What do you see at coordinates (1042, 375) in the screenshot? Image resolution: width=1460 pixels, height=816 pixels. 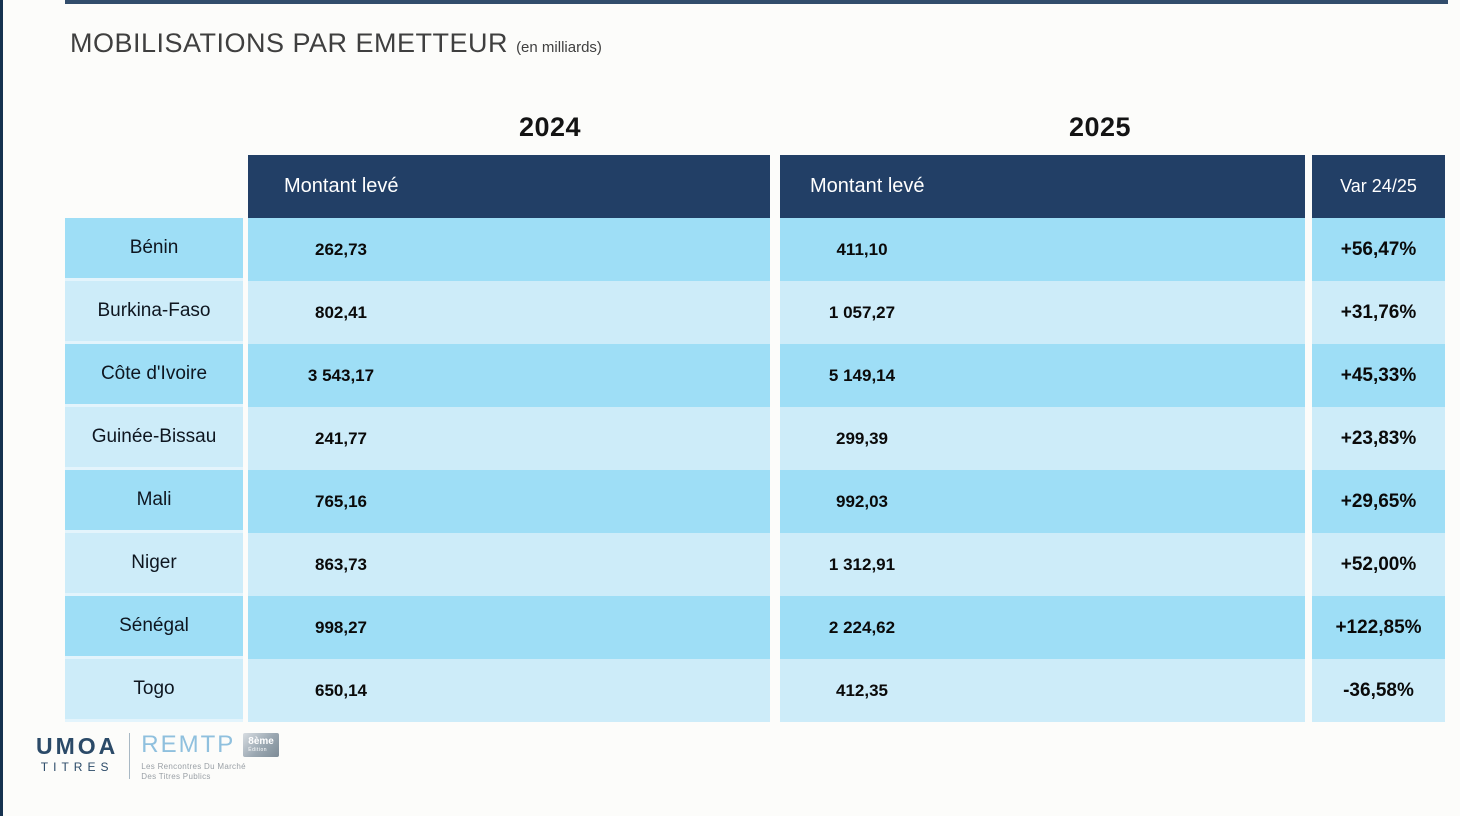 I see `montant-2025-cell: 5 149,14` at bounding box center [1042, 375].